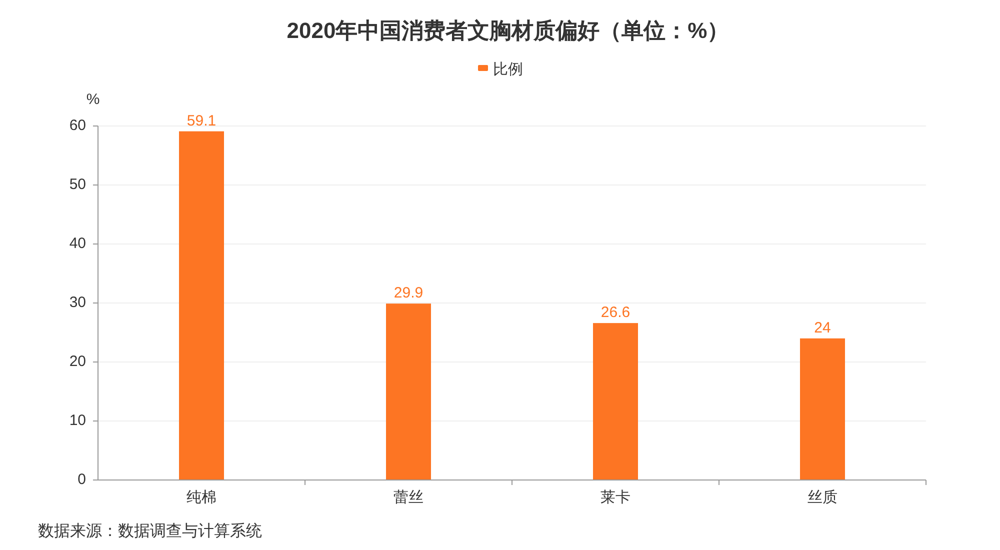  What do you see at coordinates (77, 420) in the screenshot?
I see `y-tick-label: 10` at bounding box center [77, 420].